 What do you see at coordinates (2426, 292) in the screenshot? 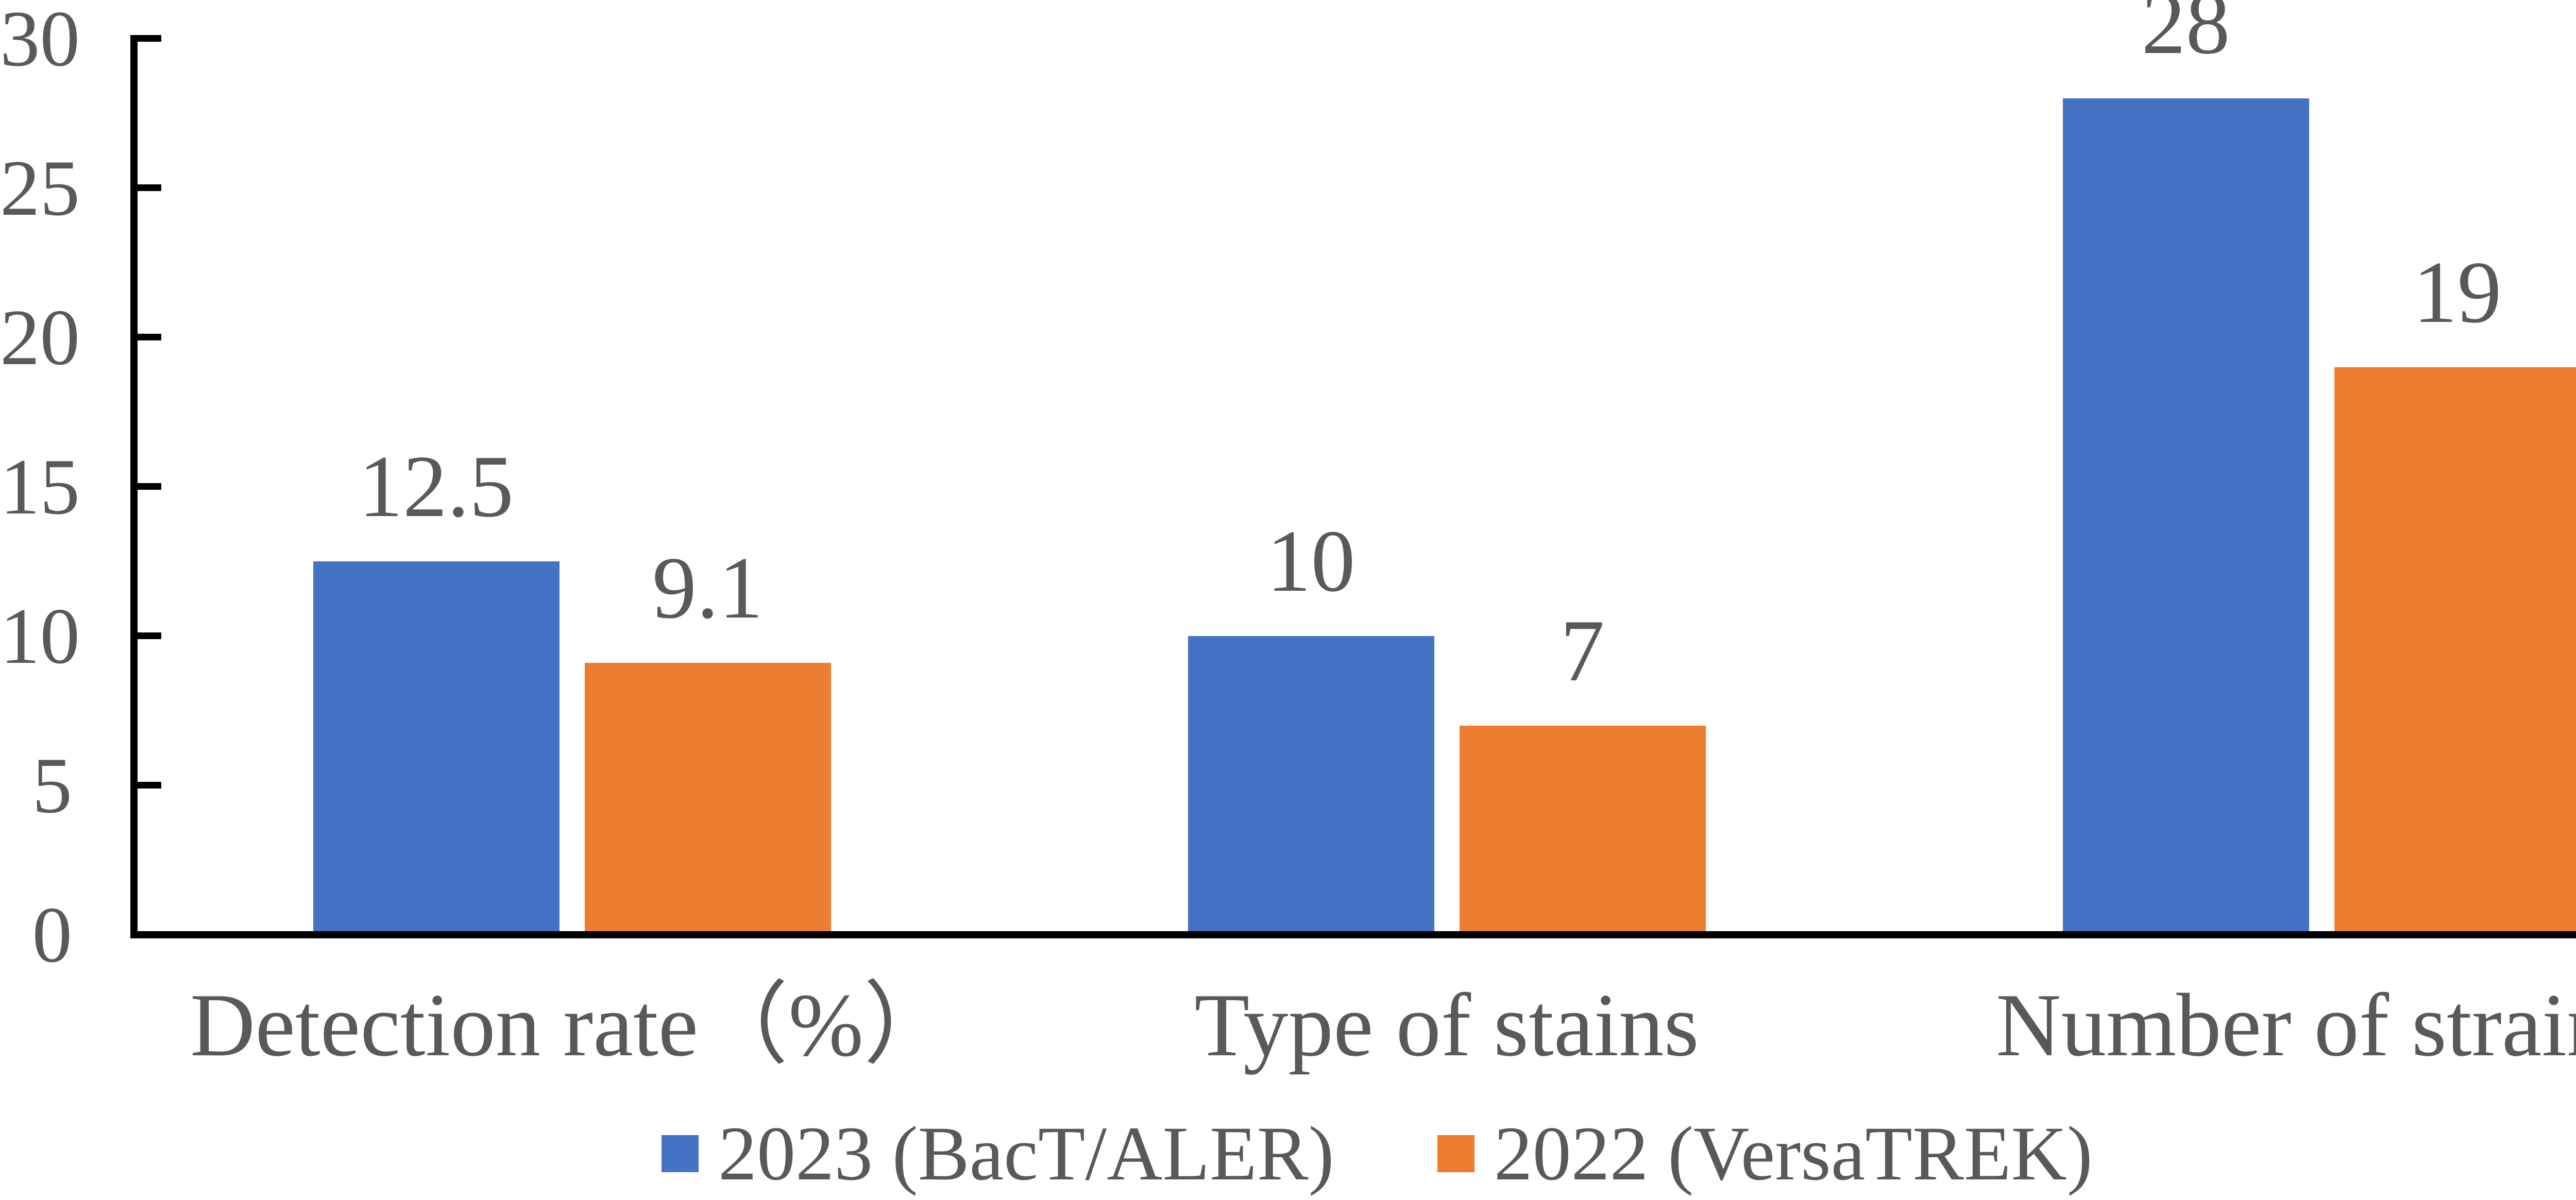
I see `bar-value-label: 19` at bounding box center [2426, 292].